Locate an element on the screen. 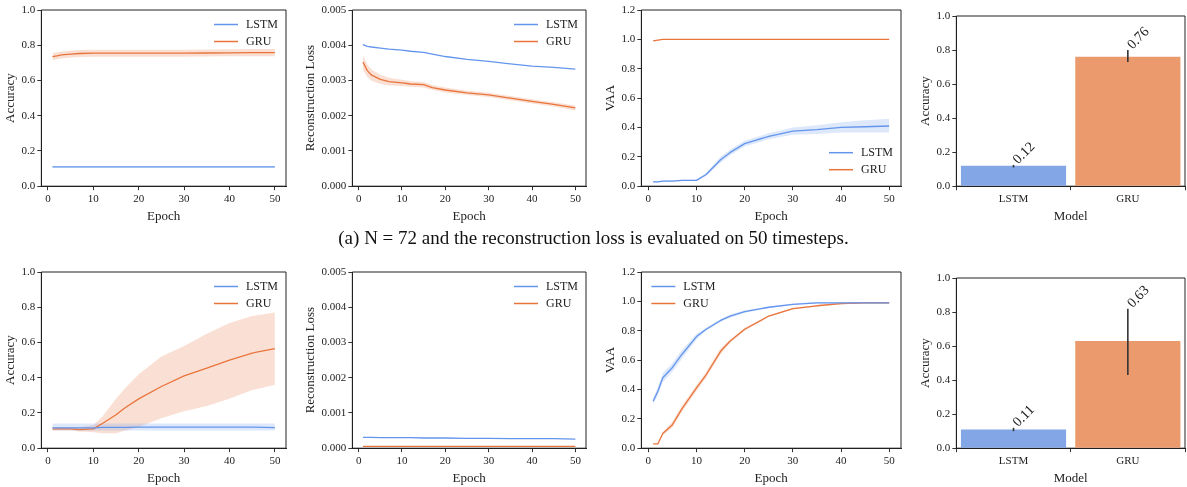 This screenshot has width=1187, height=487. y-axis-title: Reconstruction Loss is located at coordinates (310, 360).